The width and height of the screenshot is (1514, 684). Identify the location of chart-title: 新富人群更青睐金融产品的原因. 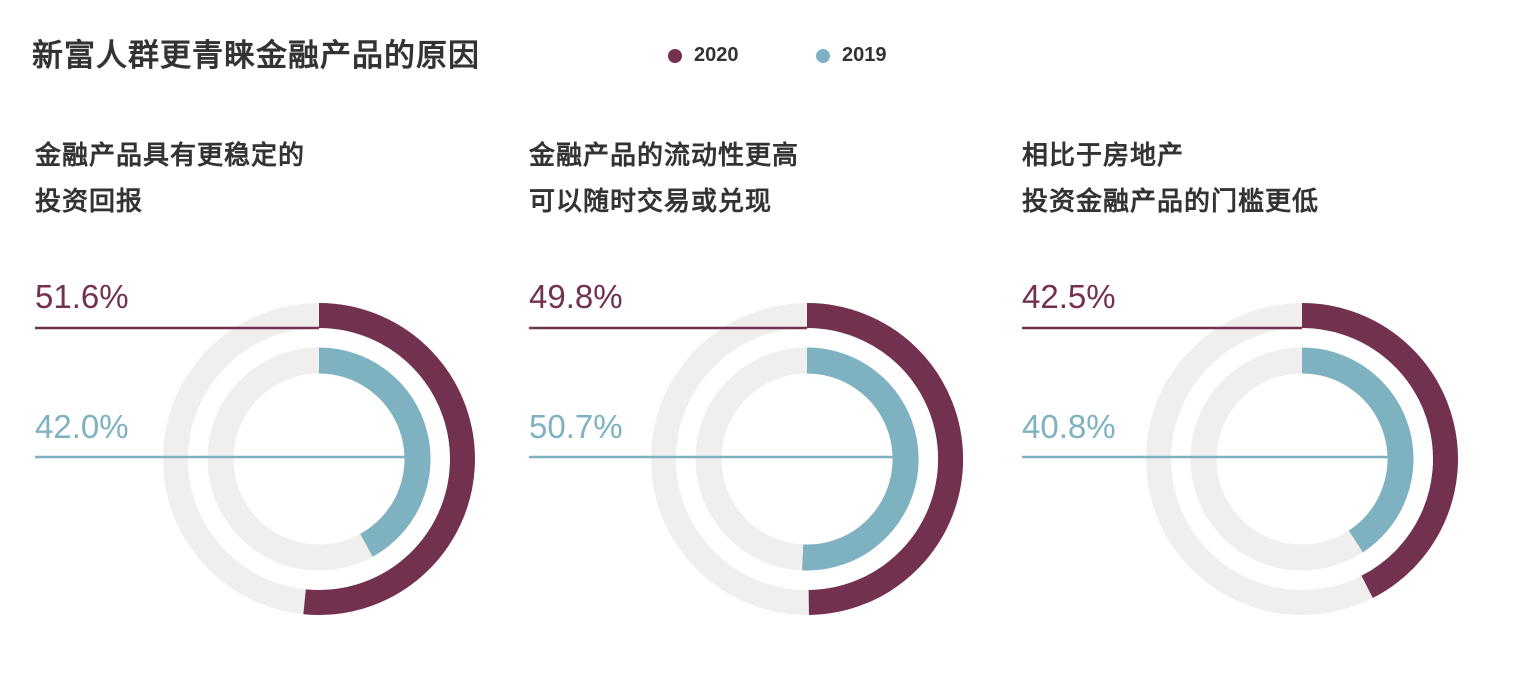
(256, 56).